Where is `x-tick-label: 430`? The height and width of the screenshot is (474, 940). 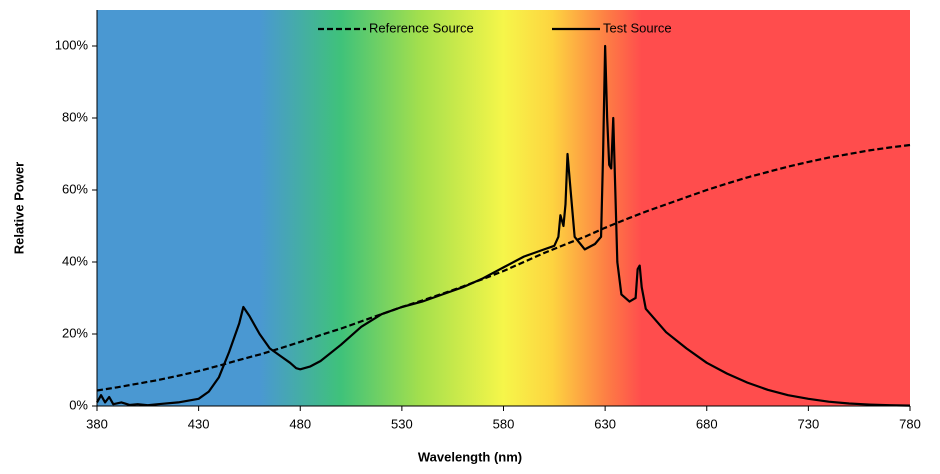
x-tick-label: 430 is located at coordinates (199, 423).